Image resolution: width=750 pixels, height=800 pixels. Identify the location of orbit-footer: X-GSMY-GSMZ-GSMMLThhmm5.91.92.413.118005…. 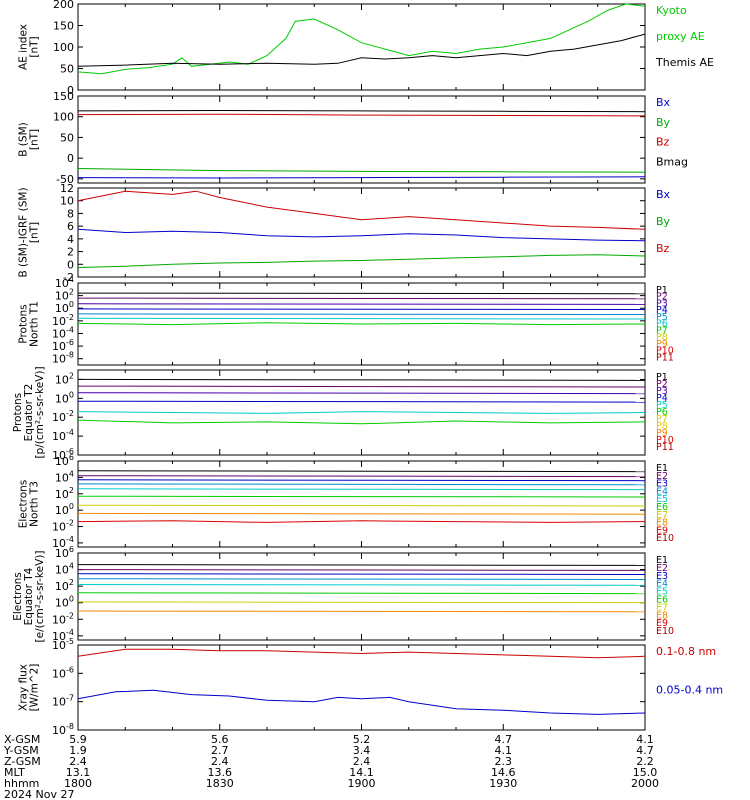
(331, 766).